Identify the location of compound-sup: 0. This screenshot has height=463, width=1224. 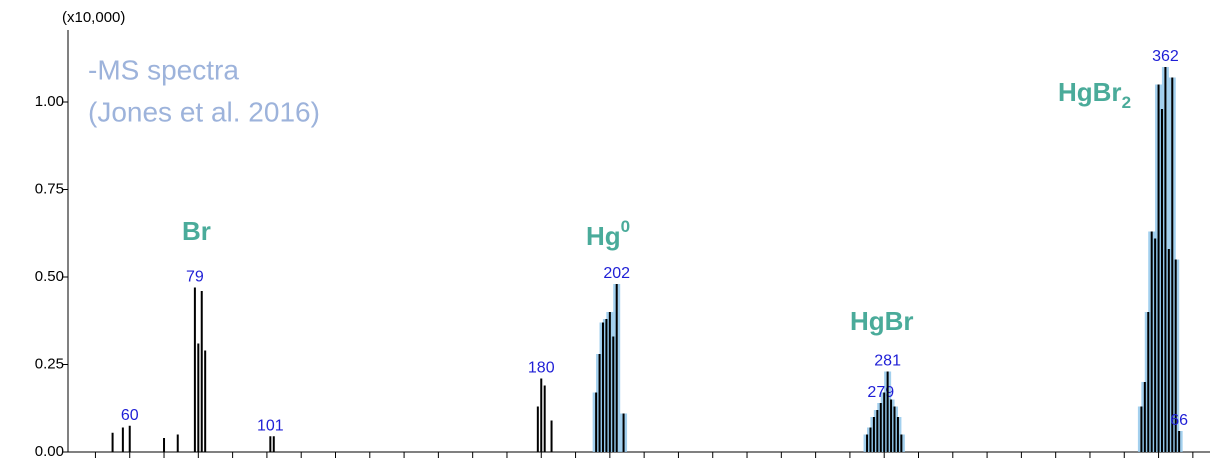
(625, 226).